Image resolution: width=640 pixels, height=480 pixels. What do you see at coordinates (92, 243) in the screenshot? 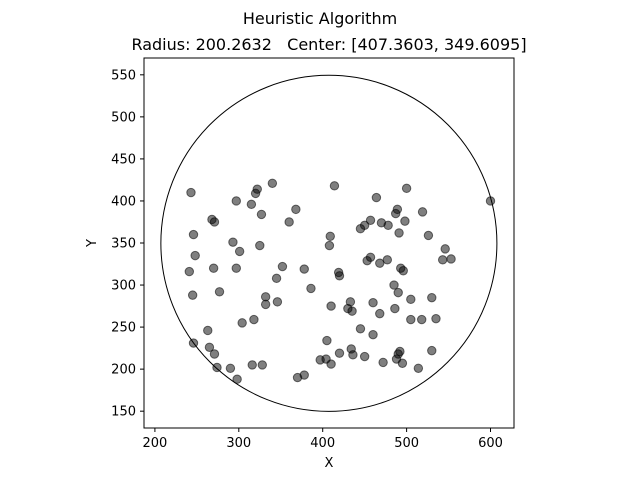
I see `y-axis-label: Y` at bounding box center [92, 243].